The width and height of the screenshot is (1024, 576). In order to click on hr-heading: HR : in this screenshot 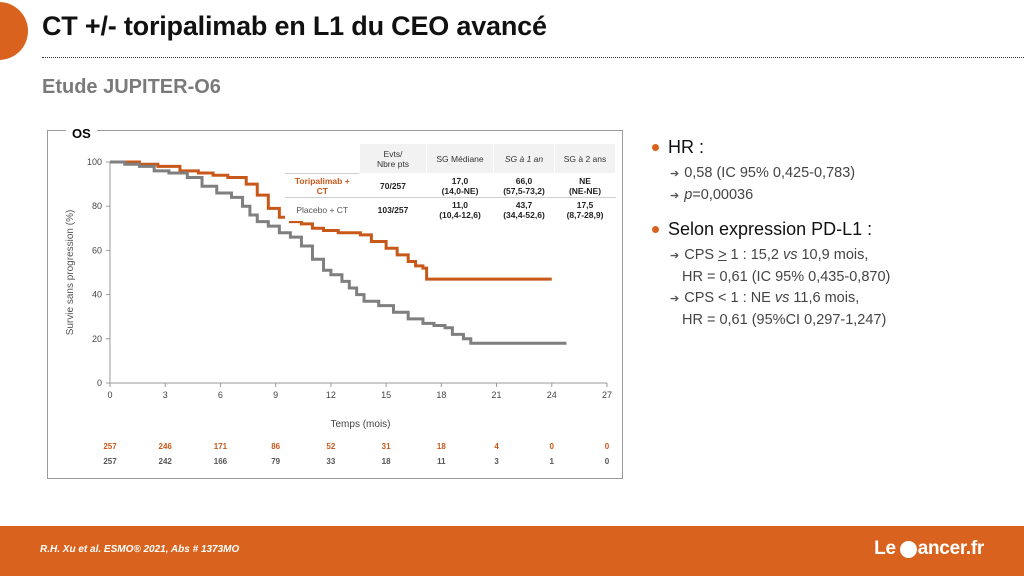, I will do `click(832, 147)`.